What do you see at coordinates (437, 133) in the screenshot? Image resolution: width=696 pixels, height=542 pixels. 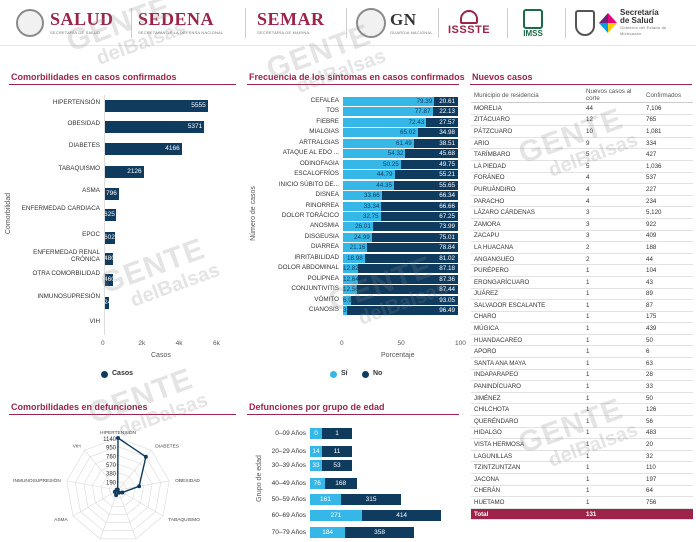 I see `bar-segment-no: 34.98` at bounding box center [437, 133].